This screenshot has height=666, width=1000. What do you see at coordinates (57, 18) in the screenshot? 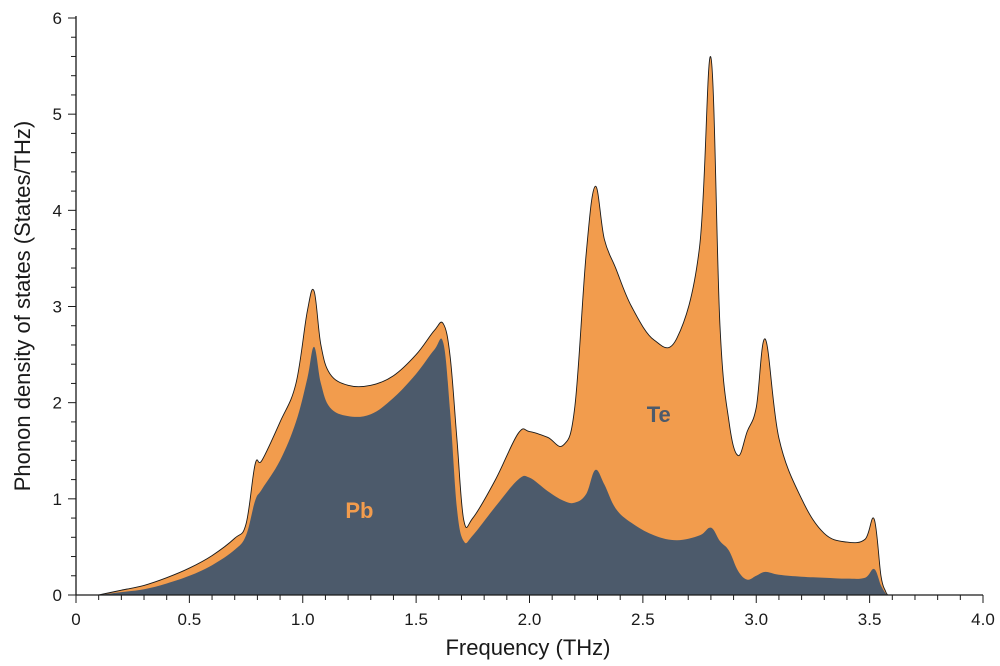
I see `y-tick-label: 6` at bounding box center [57, 18].